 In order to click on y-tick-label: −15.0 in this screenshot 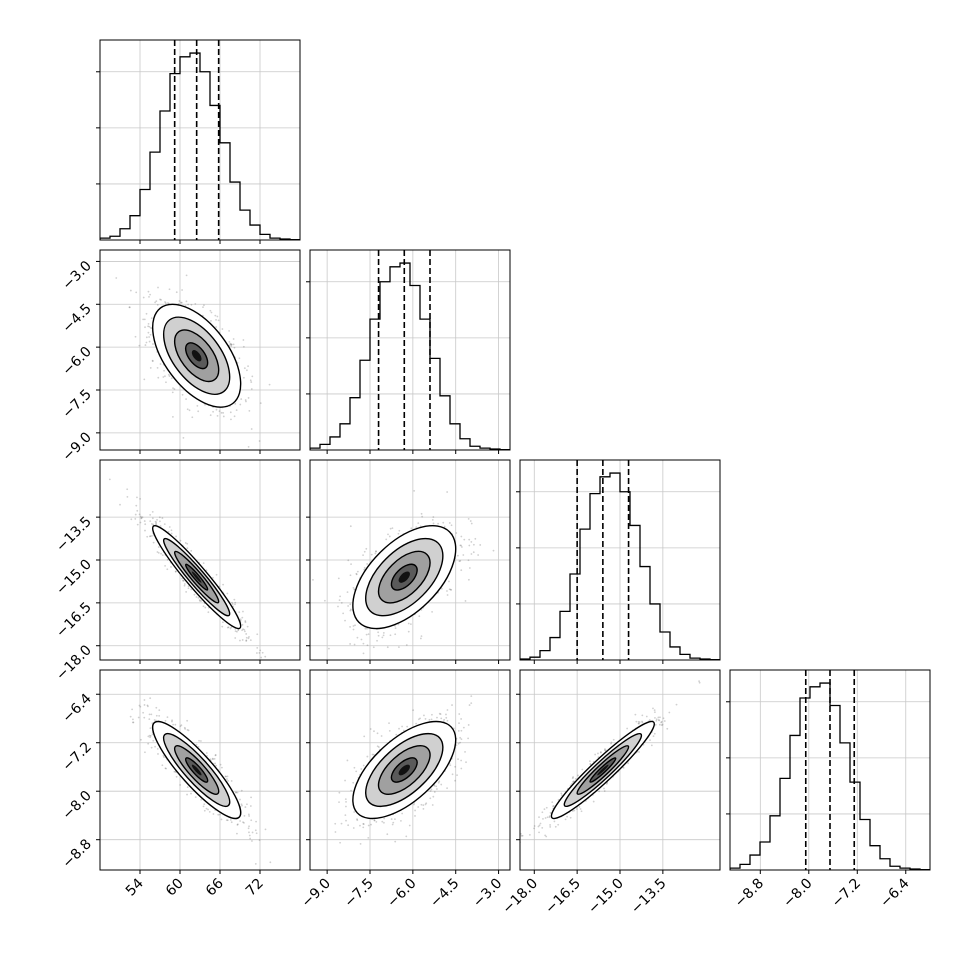, I will do `click(74, 578)`.